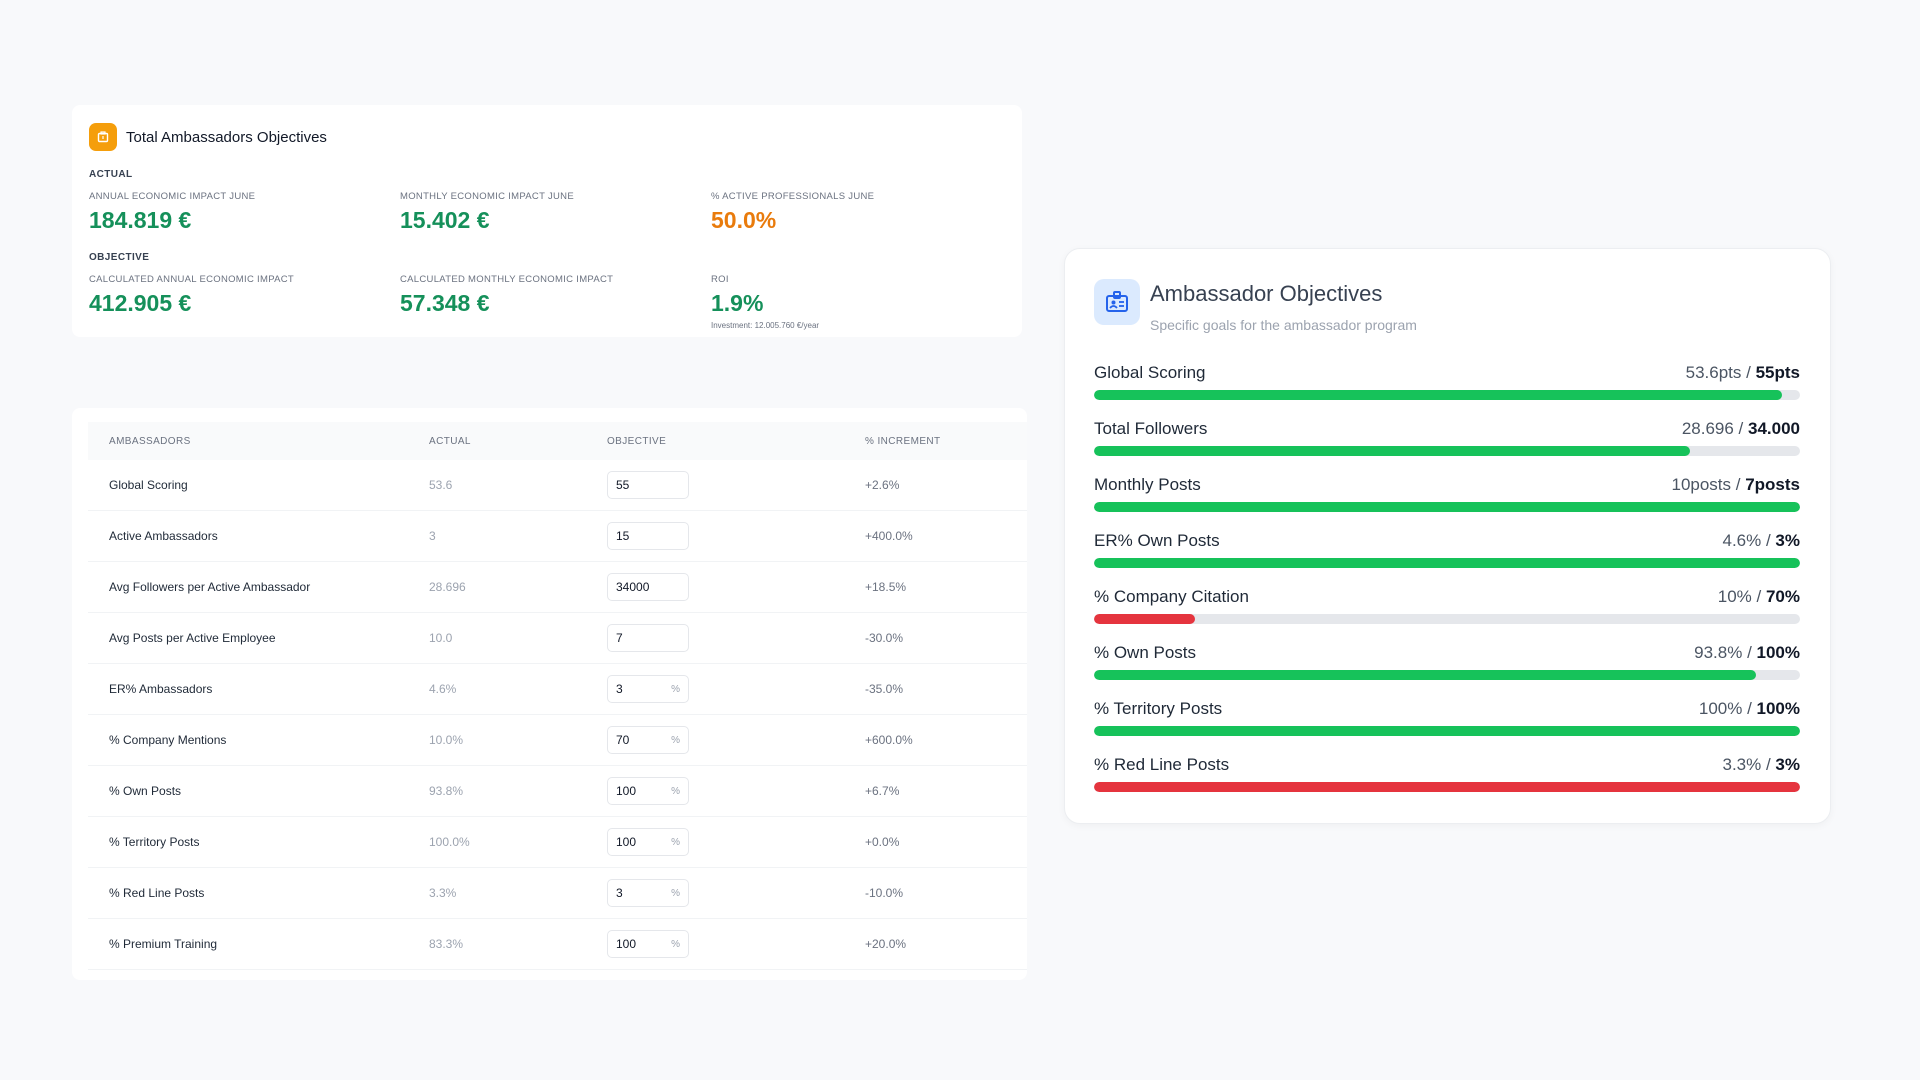  I want to click on row-actual-value: 3, so click(432, 536).